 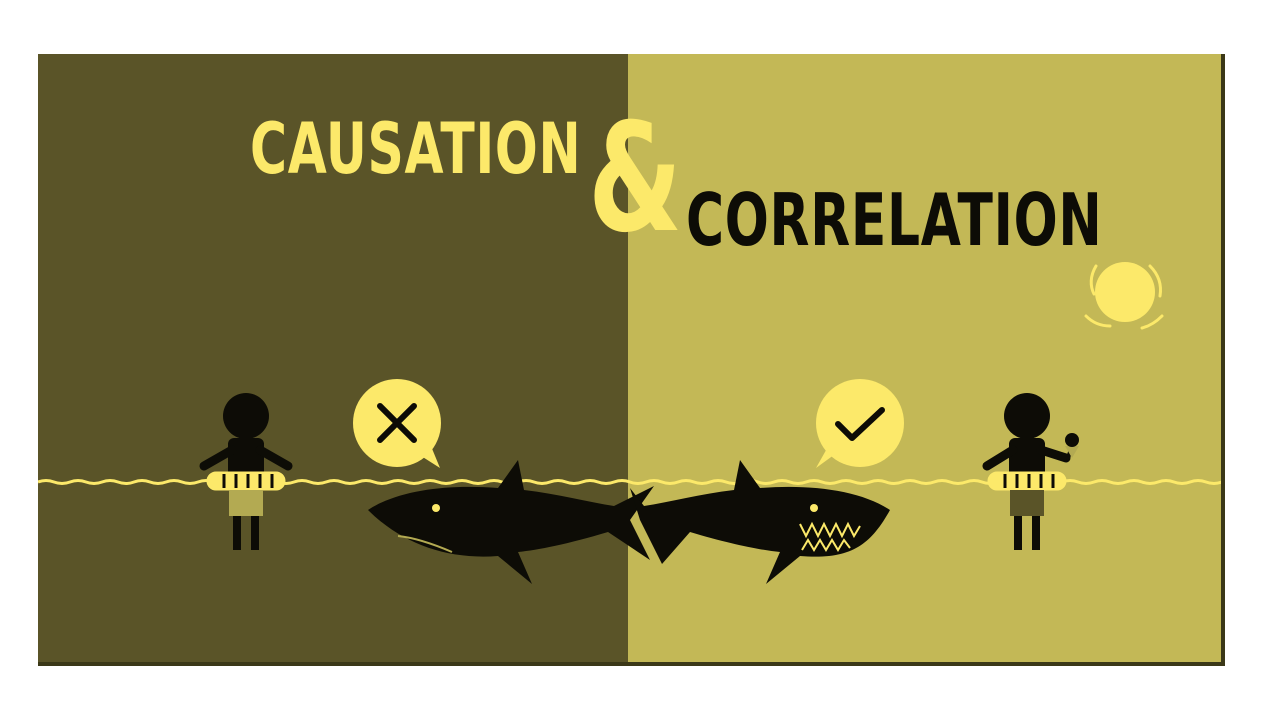 I want to click on title-correlation: CORRELATION, so click(x=894, y=220).